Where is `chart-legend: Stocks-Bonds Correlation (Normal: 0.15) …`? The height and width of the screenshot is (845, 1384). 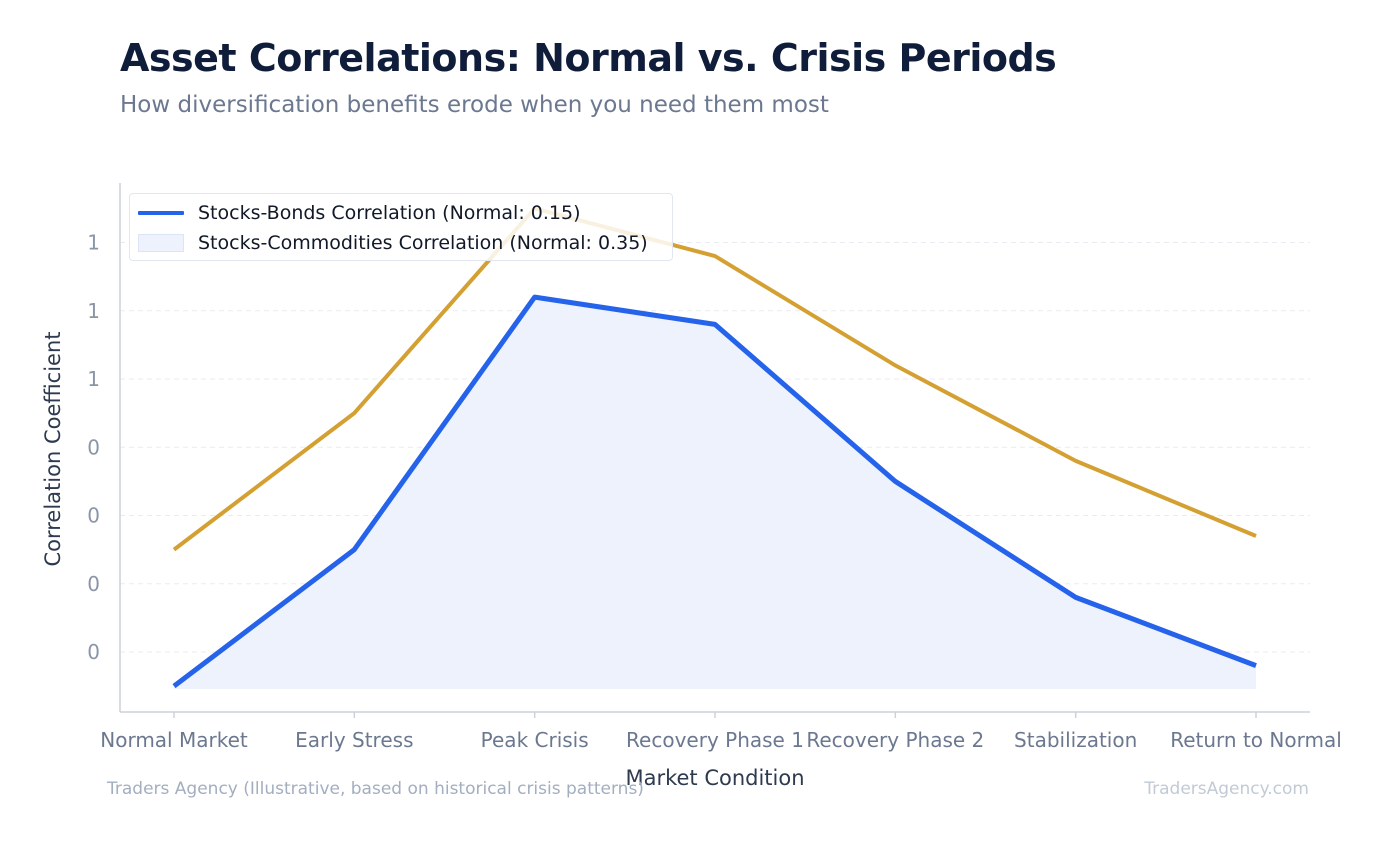 chart-legend: Stocks-Bonds Correlation (Normal: 0.15) … is located at coordinates (401, 227).